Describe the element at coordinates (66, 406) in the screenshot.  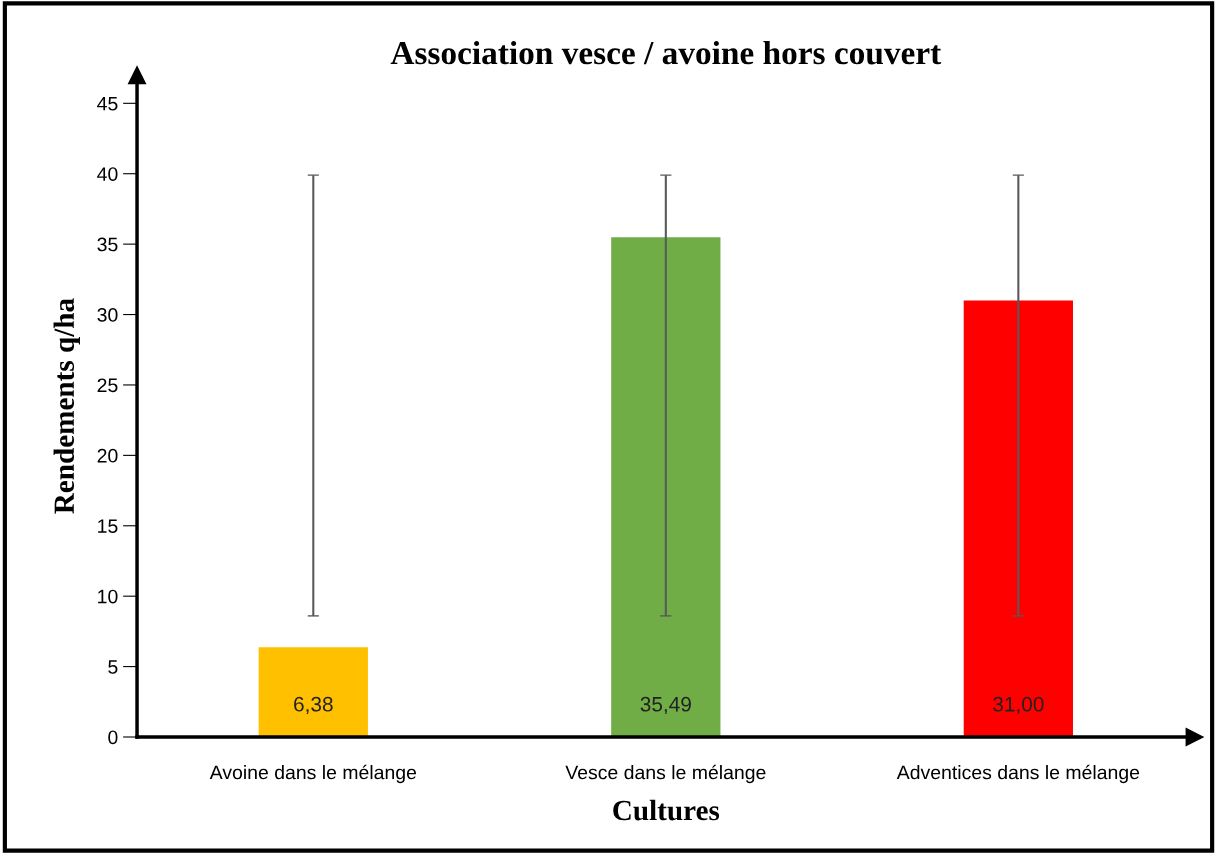
I see `y-axis-title: Rendements q/ha` at that location.